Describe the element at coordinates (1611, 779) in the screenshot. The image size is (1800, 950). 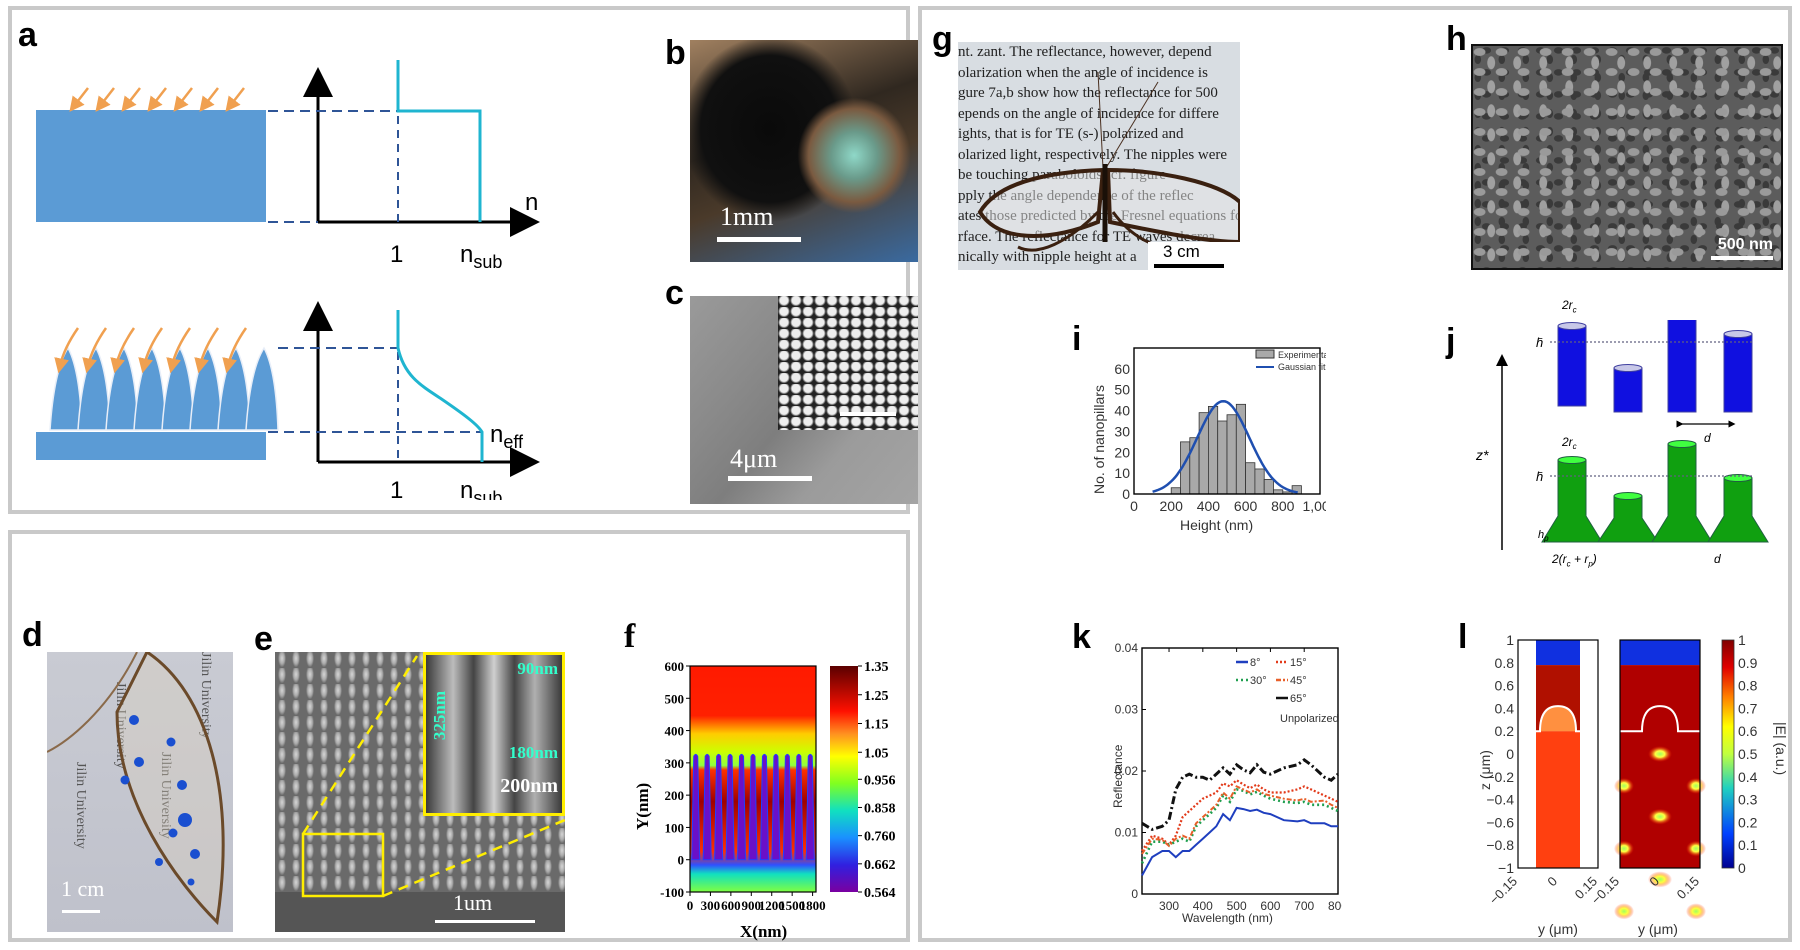
I see `l-maps` at that location.